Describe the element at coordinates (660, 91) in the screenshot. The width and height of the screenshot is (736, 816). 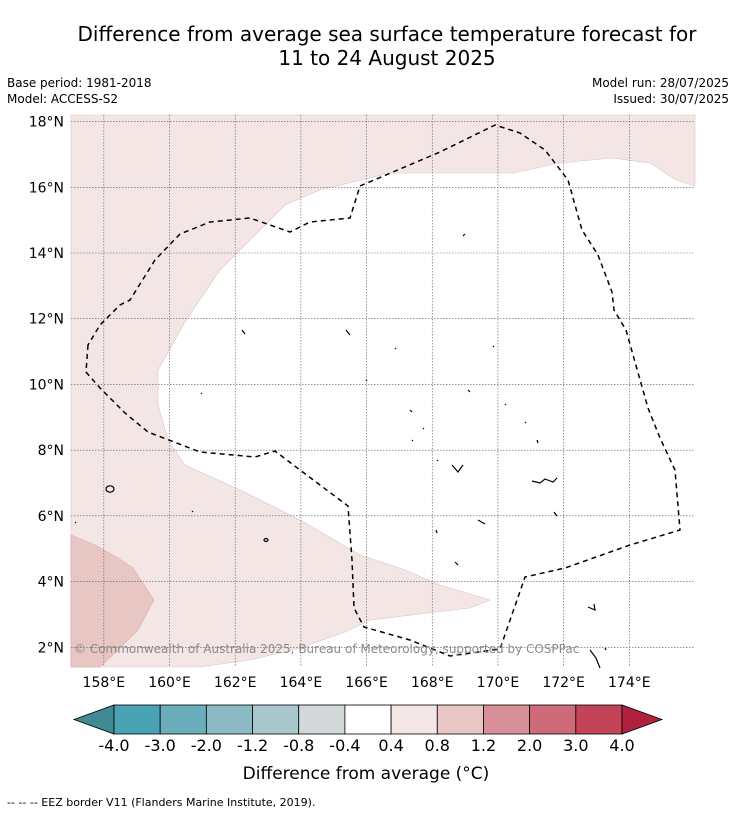
I see `meta-right: Model run: 28/07/2025 Issued: 30/07/2025` at that location.